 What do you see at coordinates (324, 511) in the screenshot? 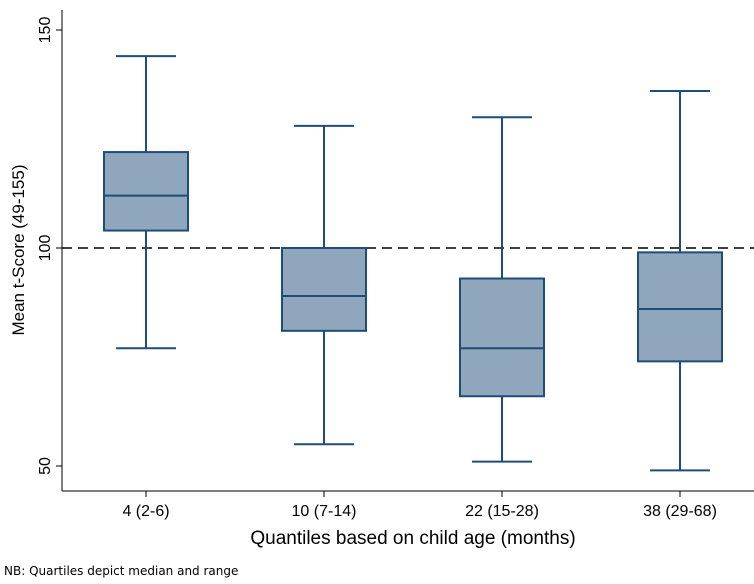
I see `x-tick-label-1: 10 (7-14)` at bounding box center [324, 511].